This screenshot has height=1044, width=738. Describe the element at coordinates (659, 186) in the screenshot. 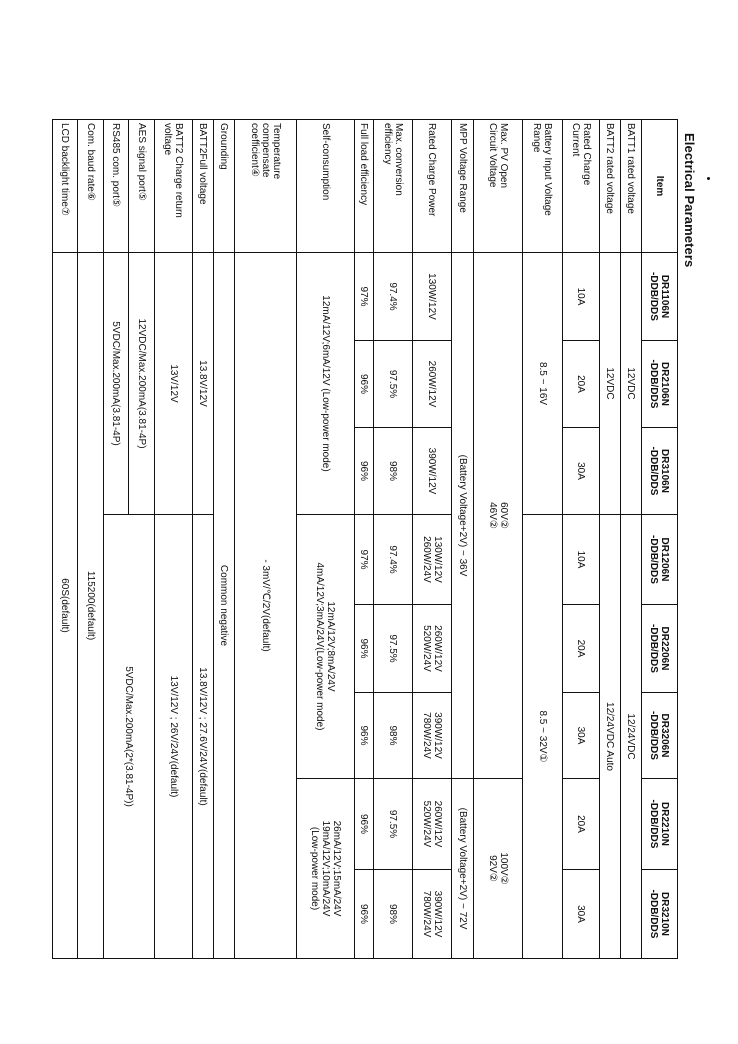

I see `header-item: Item` at that location.